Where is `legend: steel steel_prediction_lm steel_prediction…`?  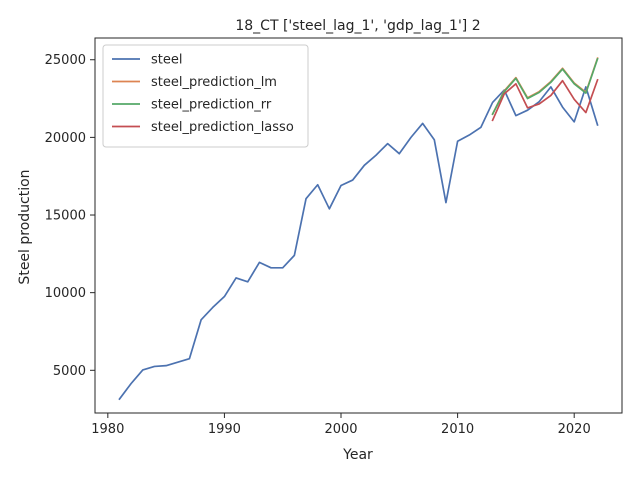 legend: steel steel_prediction_lm steel_prediction… is located at coordinates (205, 96).